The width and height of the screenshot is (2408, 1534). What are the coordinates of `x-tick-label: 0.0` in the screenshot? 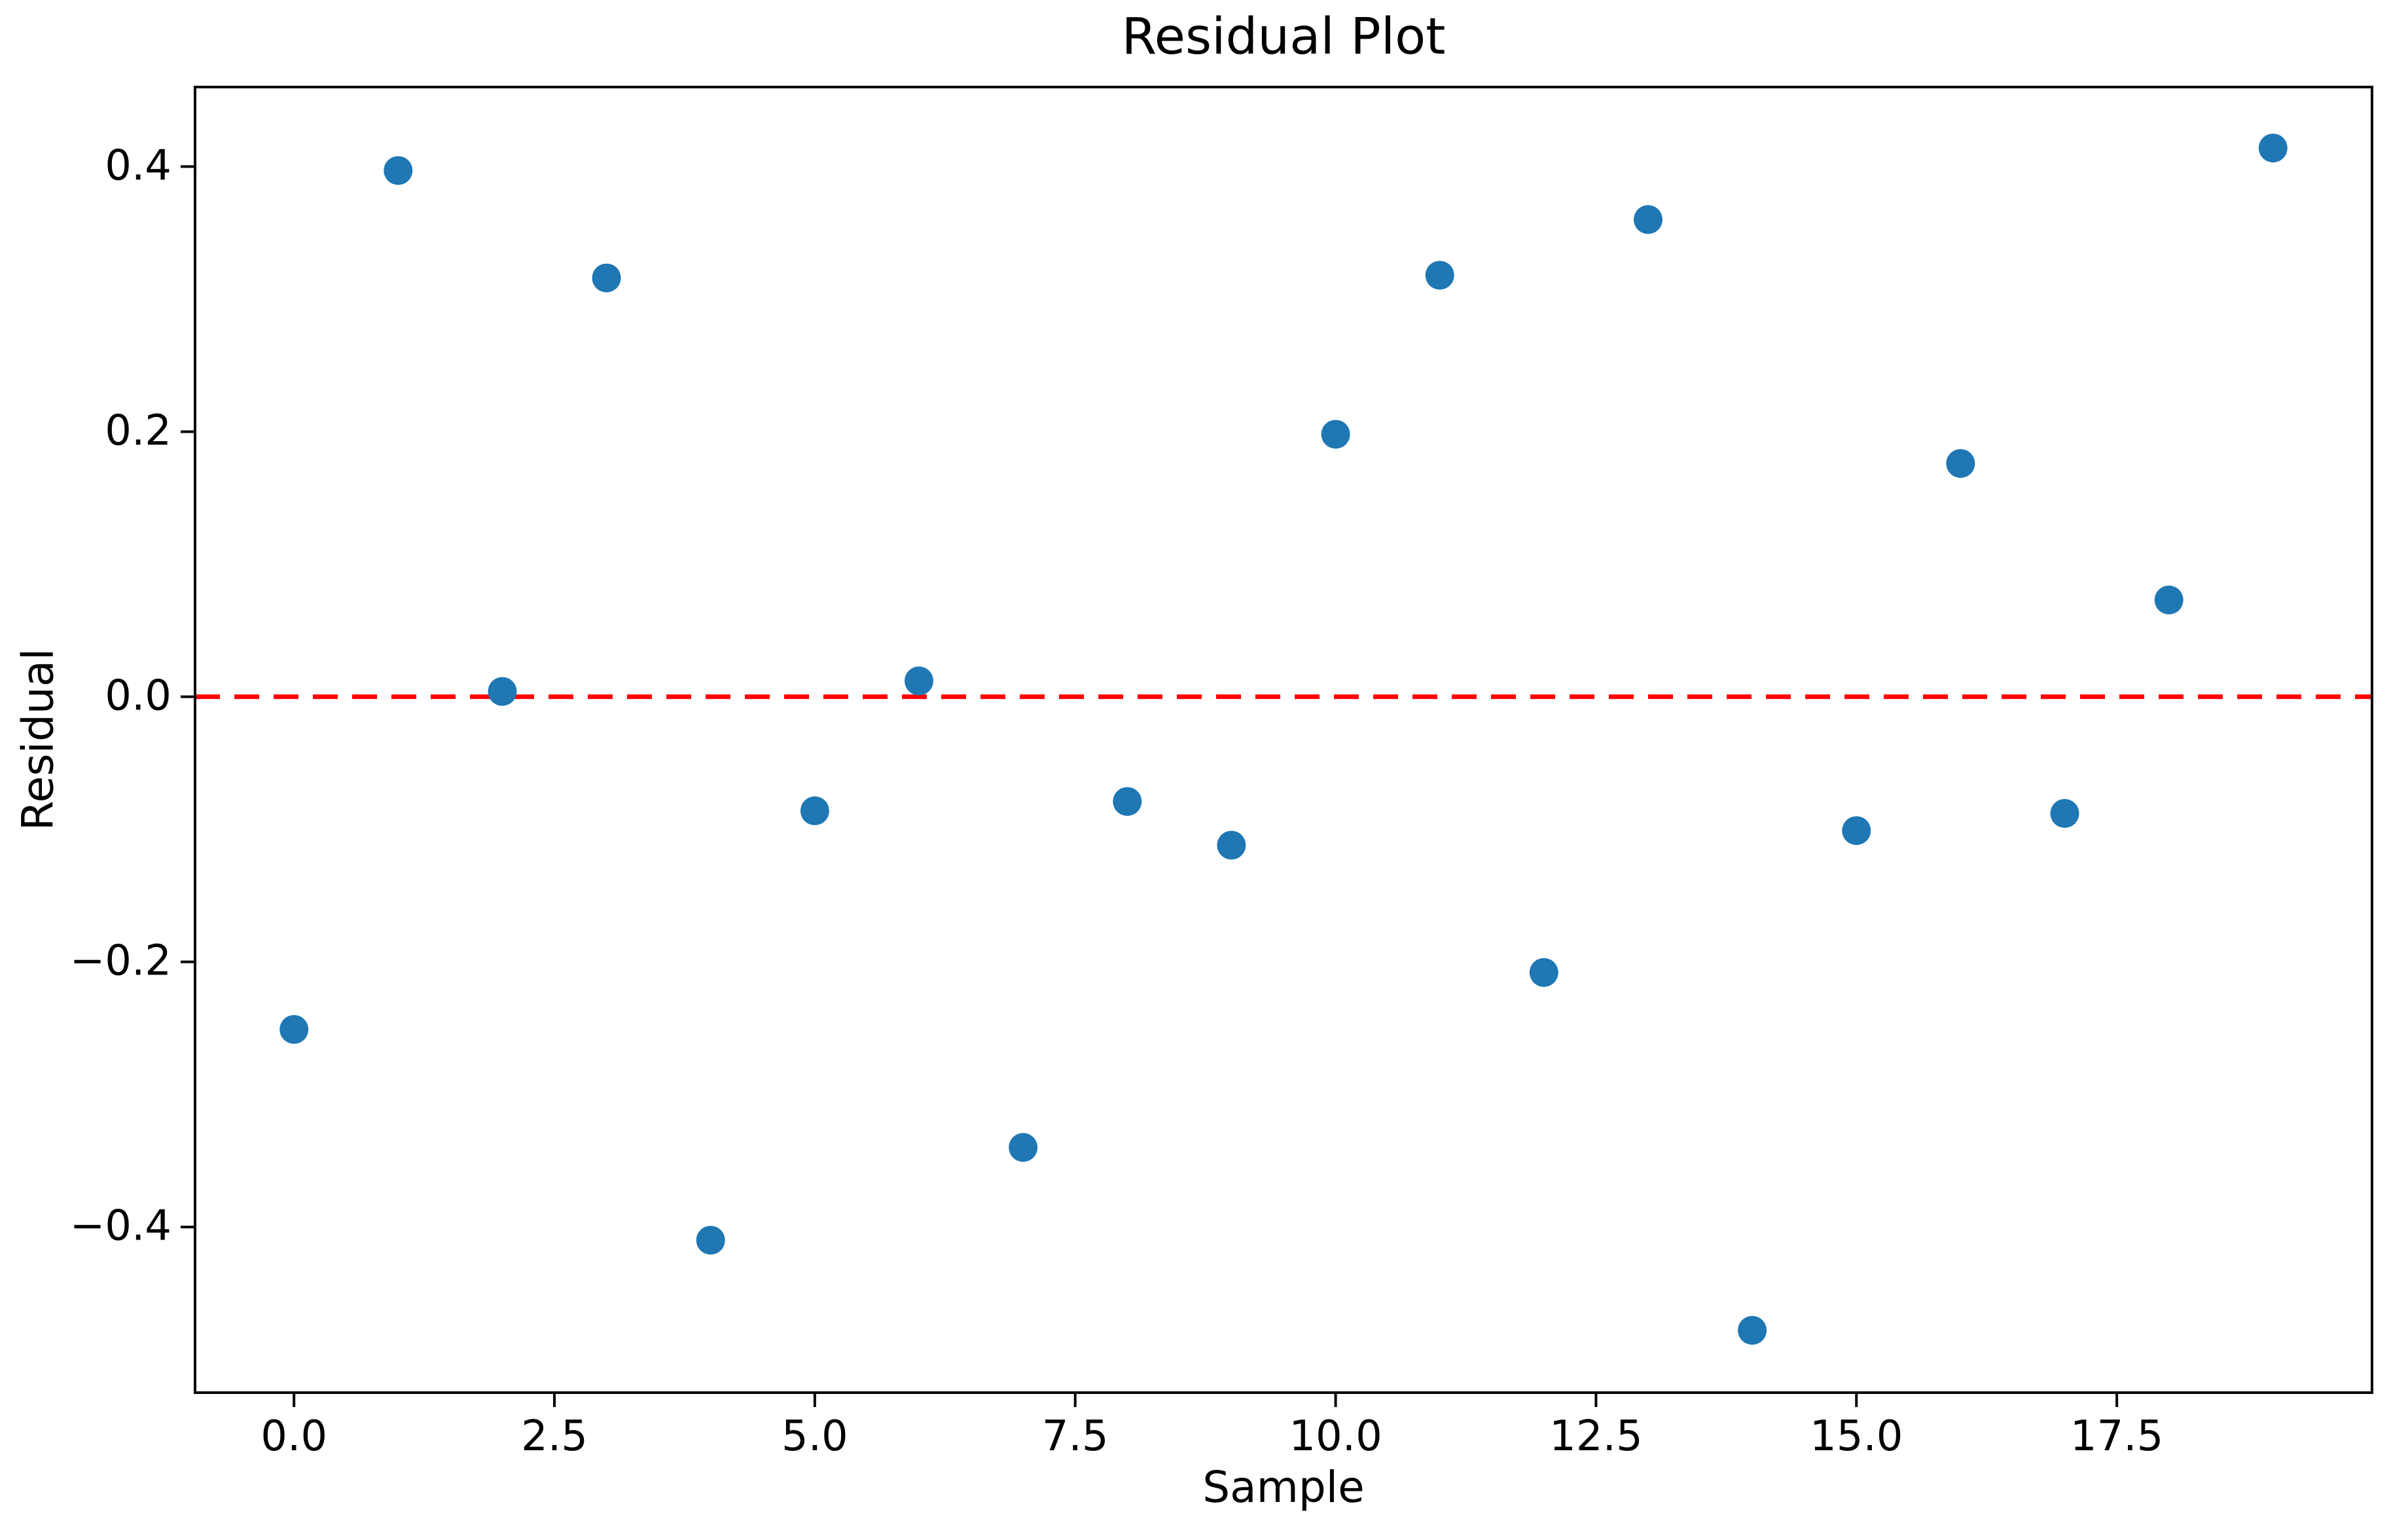 It's located at (294, 1437).